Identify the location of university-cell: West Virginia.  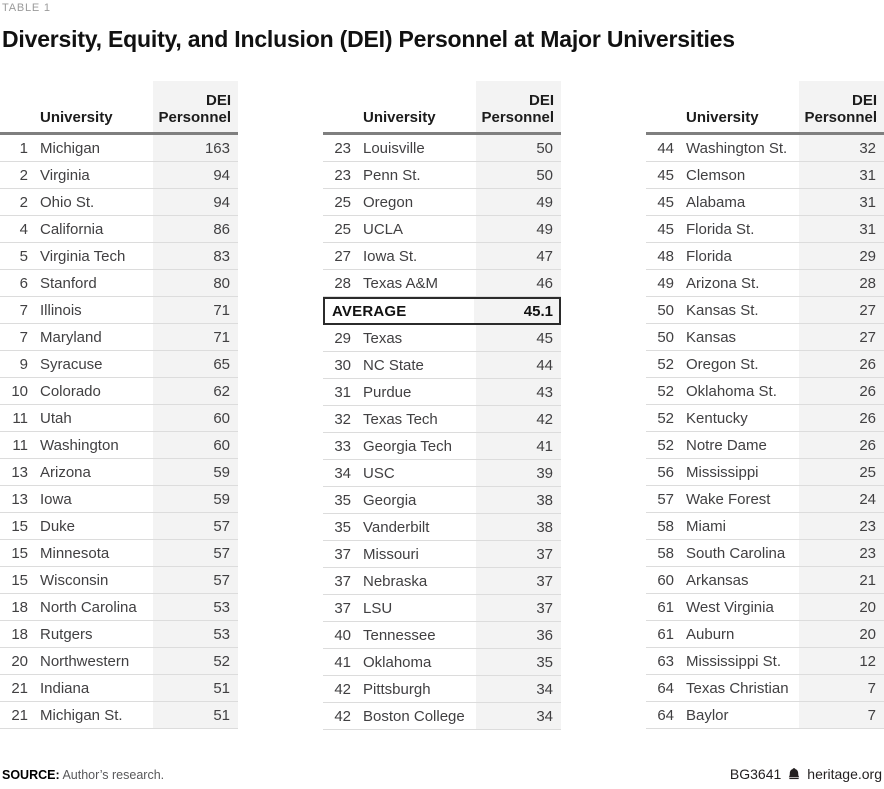
(730, 607).